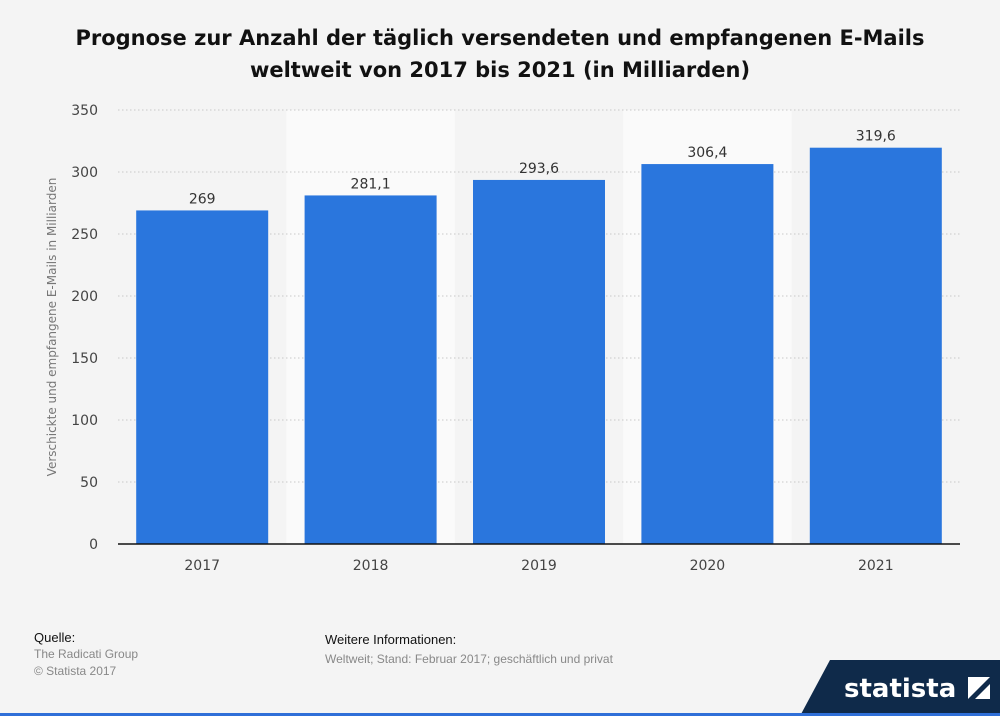  What do you see at coordinates (539, 566) in the screenshot?
I see `x-tick-label: 2019` at bounding box center [539, 566].